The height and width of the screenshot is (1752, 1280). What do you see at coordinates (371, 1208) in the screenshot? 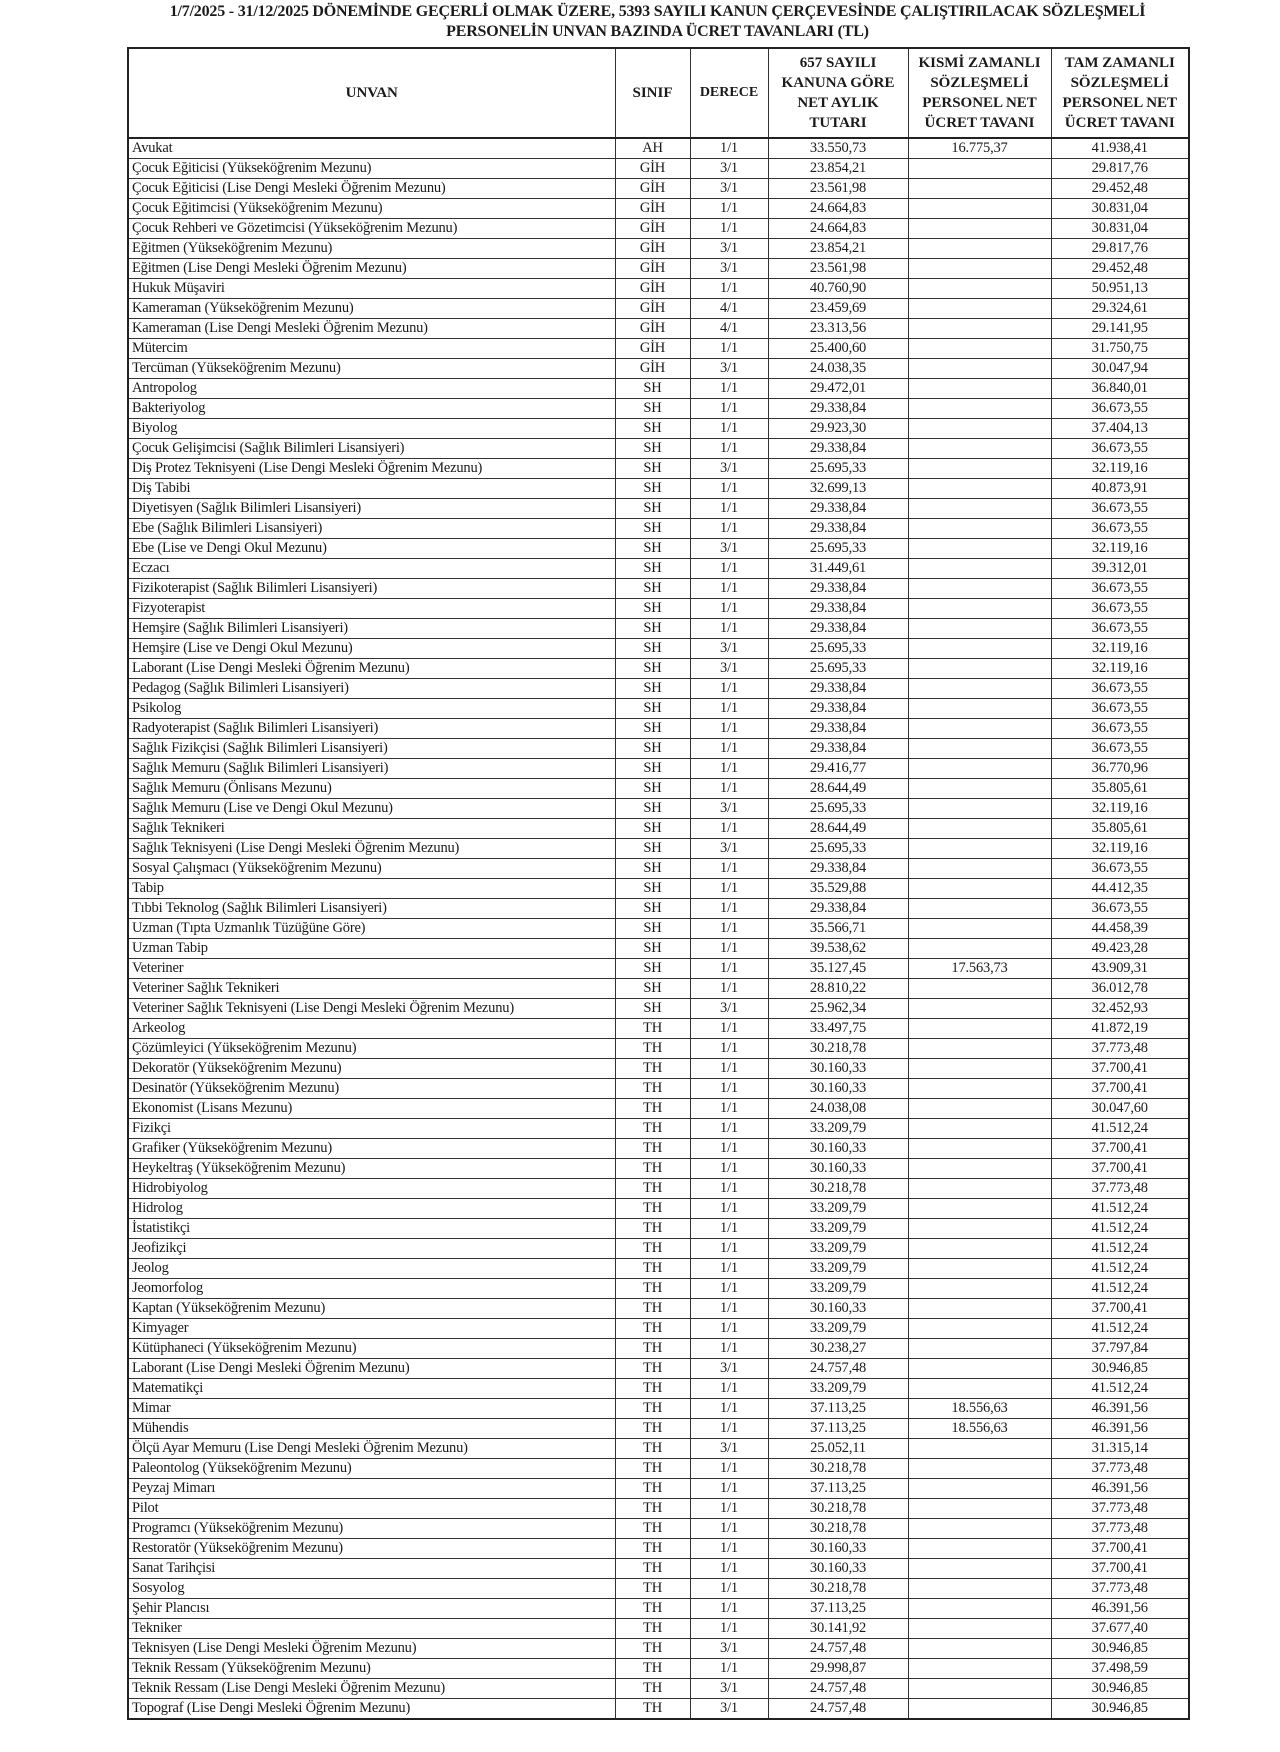
I see `cell-unvan: Hidrolog` at bounding box center [371, 1208].